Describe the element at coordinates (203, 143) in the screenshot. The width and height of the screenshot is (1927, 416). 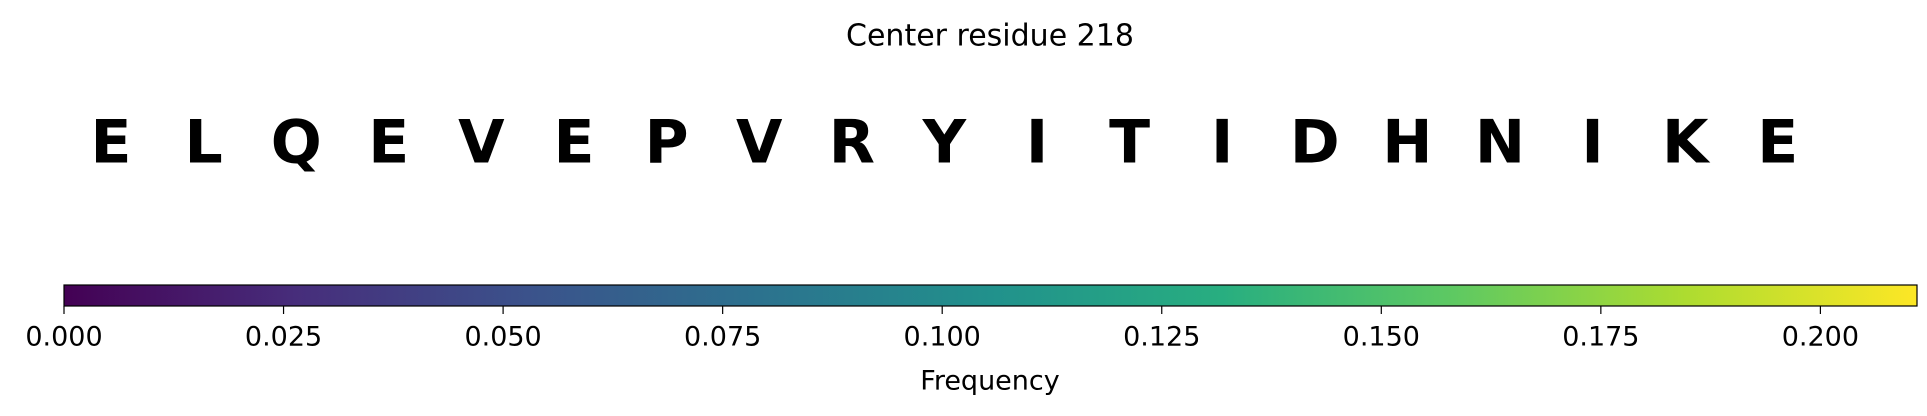
I see `residue: L` at that location.